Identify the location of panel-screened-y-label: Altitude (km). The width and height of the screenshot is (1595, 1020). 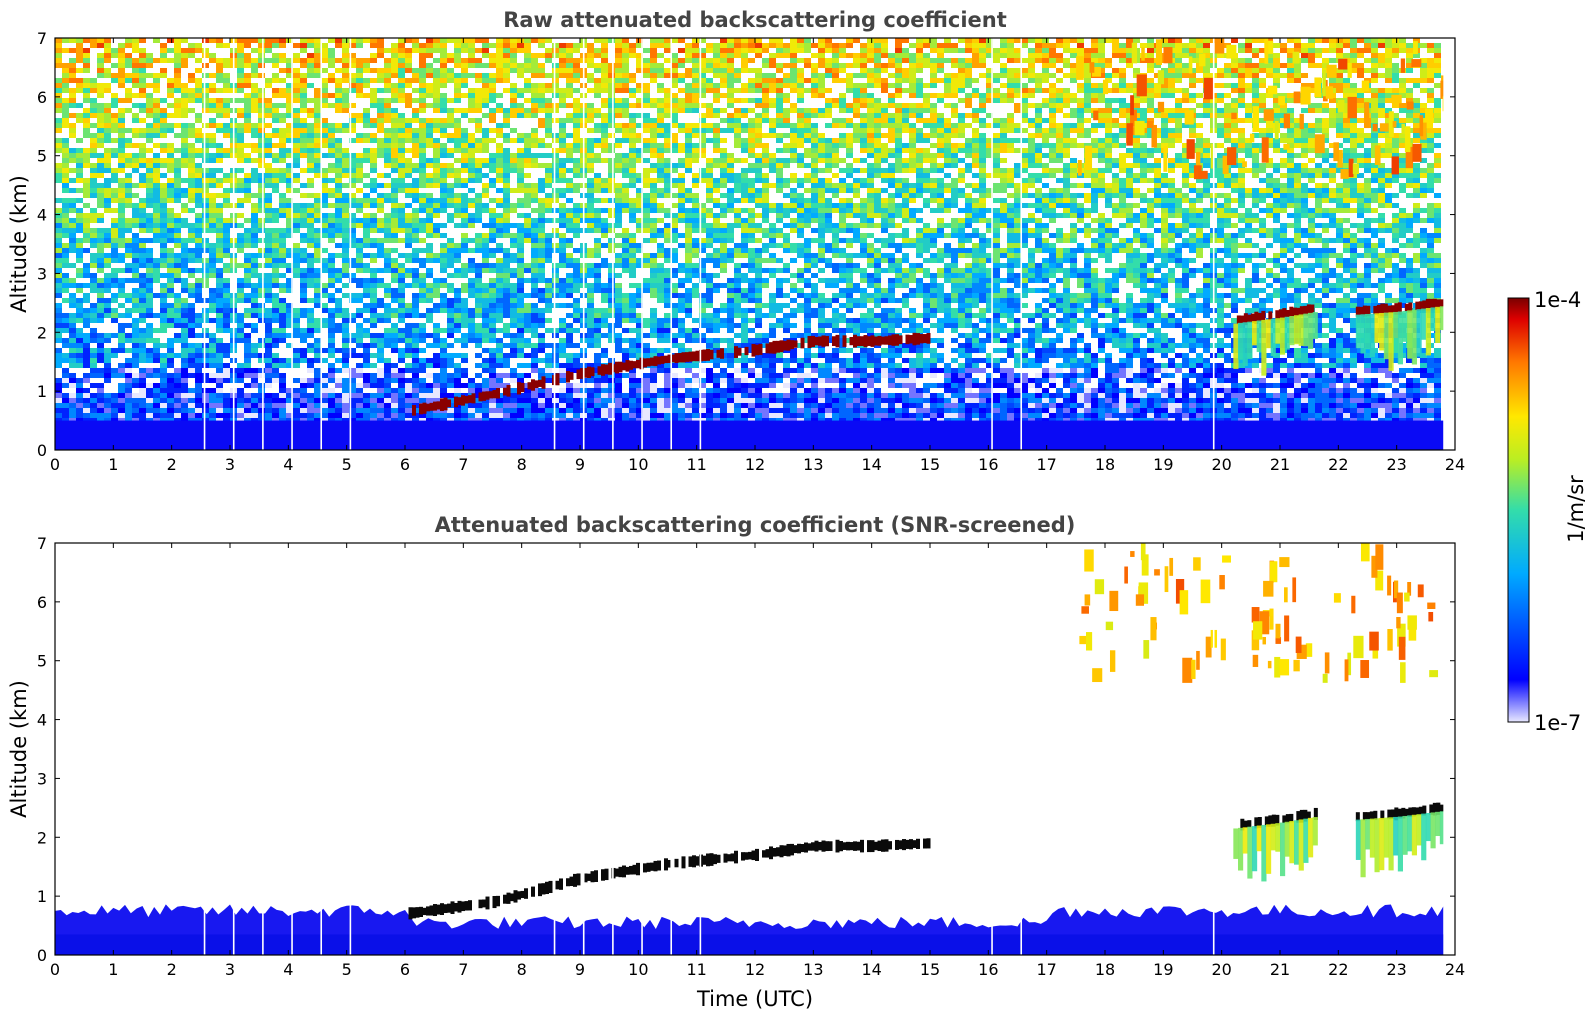
(19, 749).